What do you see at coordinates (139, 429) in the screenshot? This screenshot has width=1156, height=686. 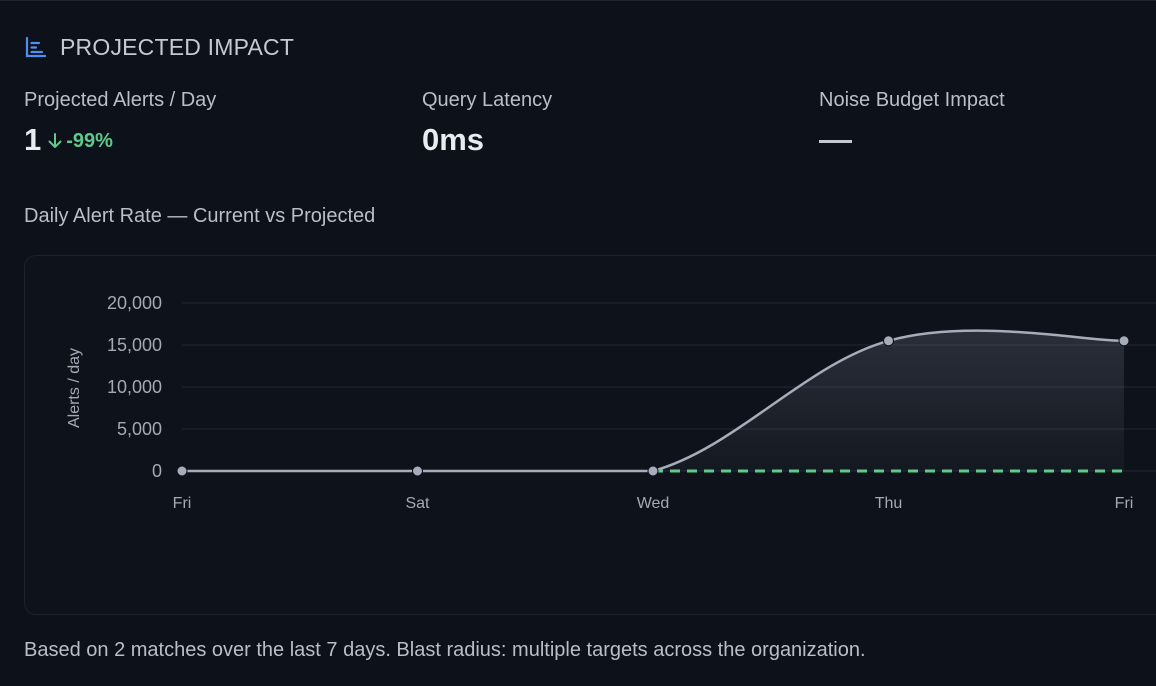 I see `y-tick-label: 5,000` at bounding box center [139, 429].